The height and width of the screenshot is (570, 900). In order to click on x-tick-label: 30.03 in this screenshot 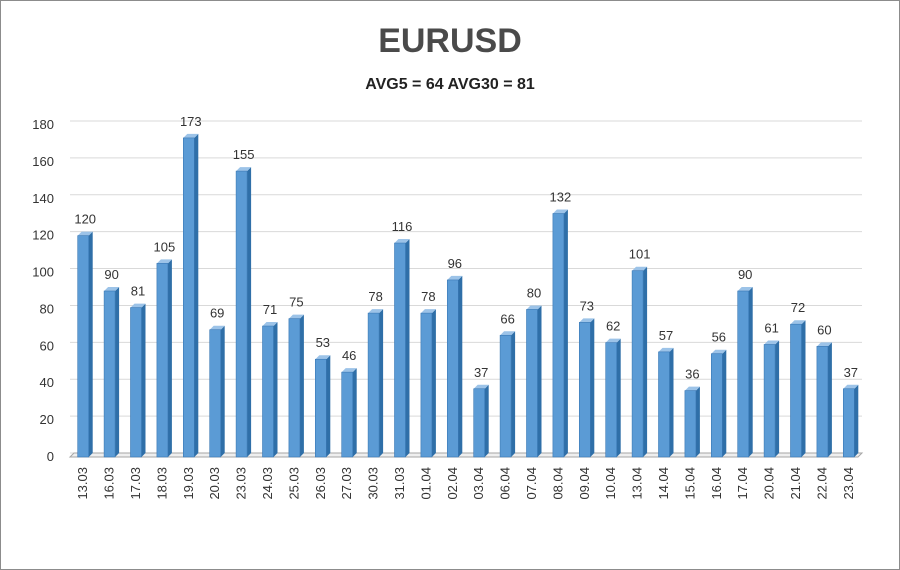, I will do `click(373, 483)`.